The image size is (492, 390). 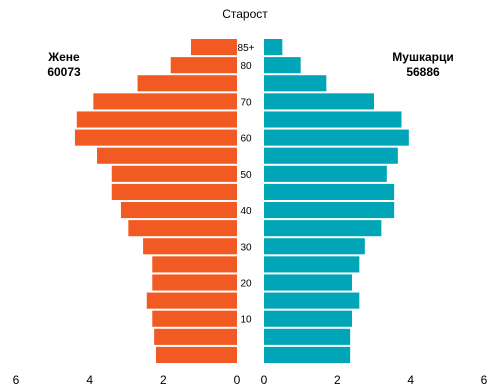 What do you see at coordinates (337, 380) in the screenshot?
I see `x-tick-label-right: 2` at bounding box center [337, 380].